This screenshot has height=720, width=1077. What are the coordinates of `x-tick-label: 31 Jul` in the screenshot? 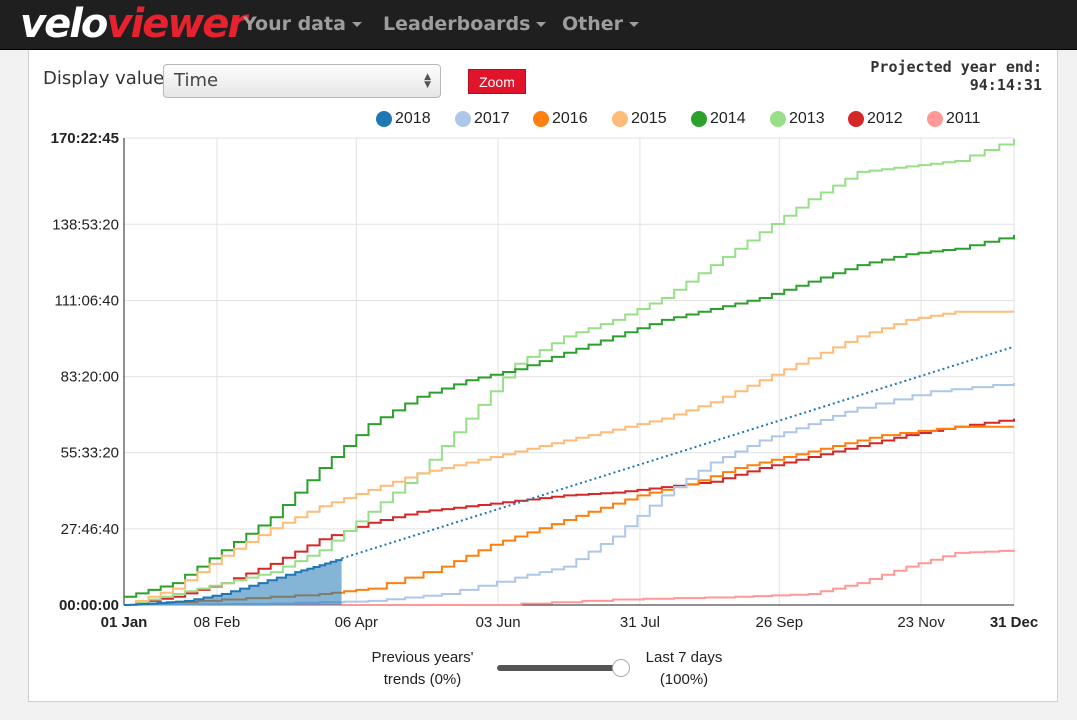 It's located at (640, 622).